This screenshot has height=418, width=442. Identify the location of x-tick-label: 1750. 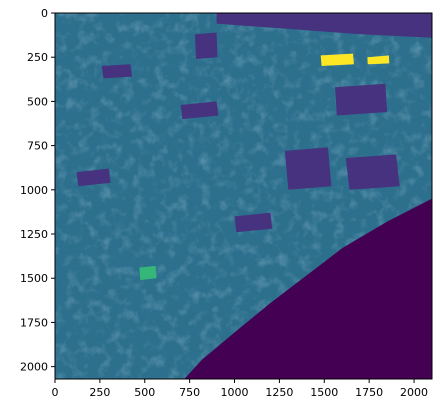
(369, 392).